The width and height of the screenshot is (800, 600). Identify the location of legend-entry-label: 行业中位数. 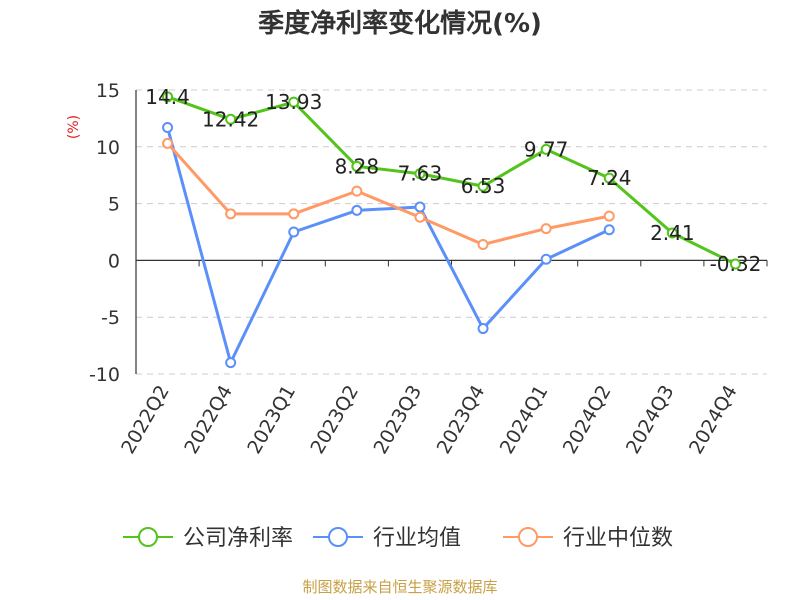
(618, 538).